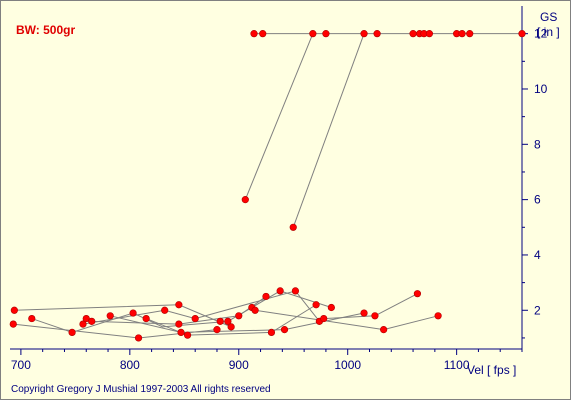  What do you see at coordinates (21, 365) in the screenshot?
I see `x-tick-label: 700` at bounding box center [21, 365].